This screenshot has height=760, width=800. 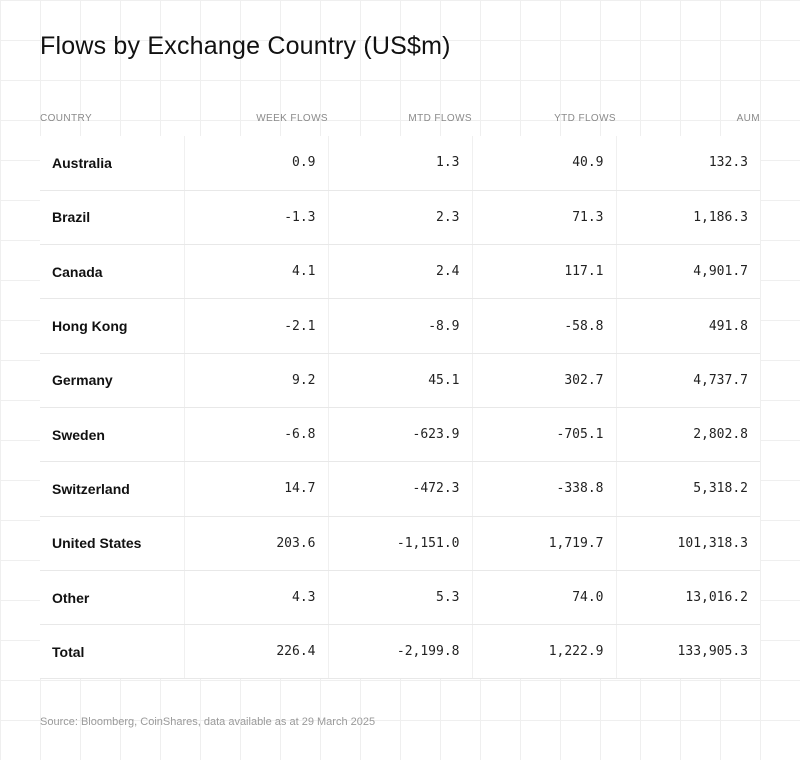 I want to click on cell-week-flows: 14.7, so click(x=256, y=489).